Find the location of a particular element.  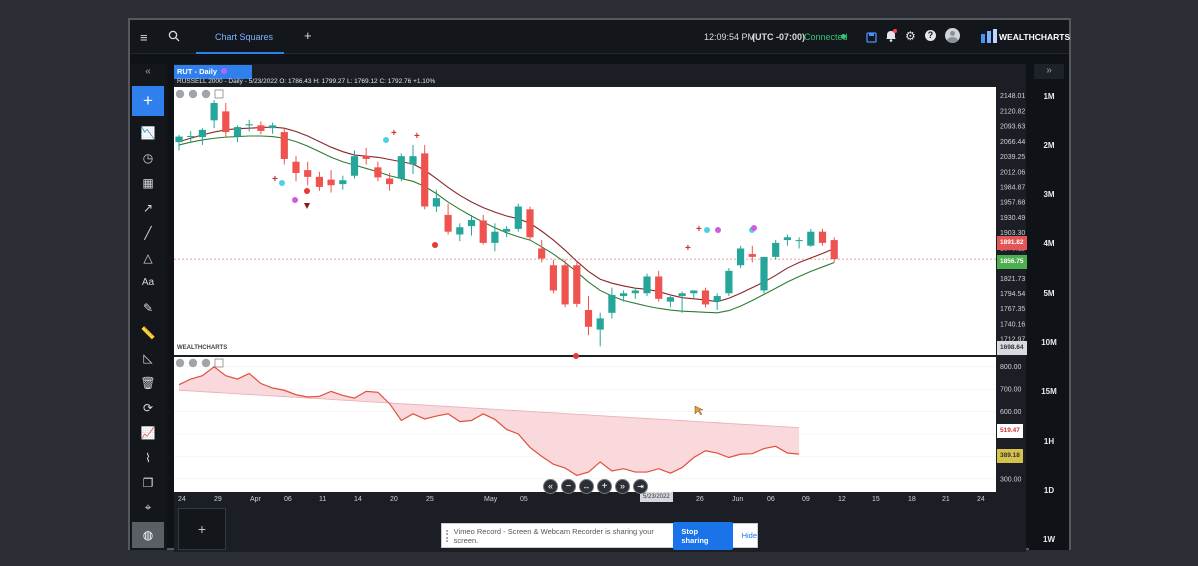

layers-icon: ❐ is located at coordinates (148, 482).